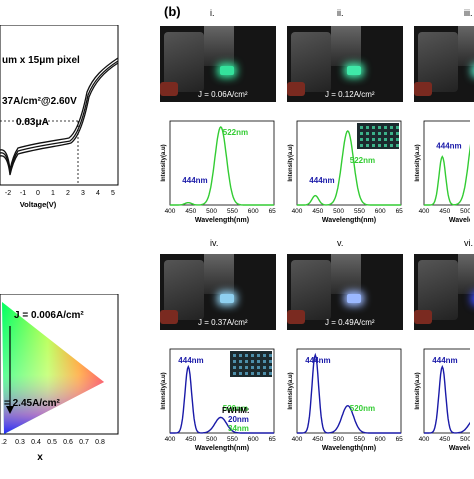  What do you see at coordinates (23, 193) in the screenshot?
I see `iv-tick: -1` at bounding box center [23, 193].